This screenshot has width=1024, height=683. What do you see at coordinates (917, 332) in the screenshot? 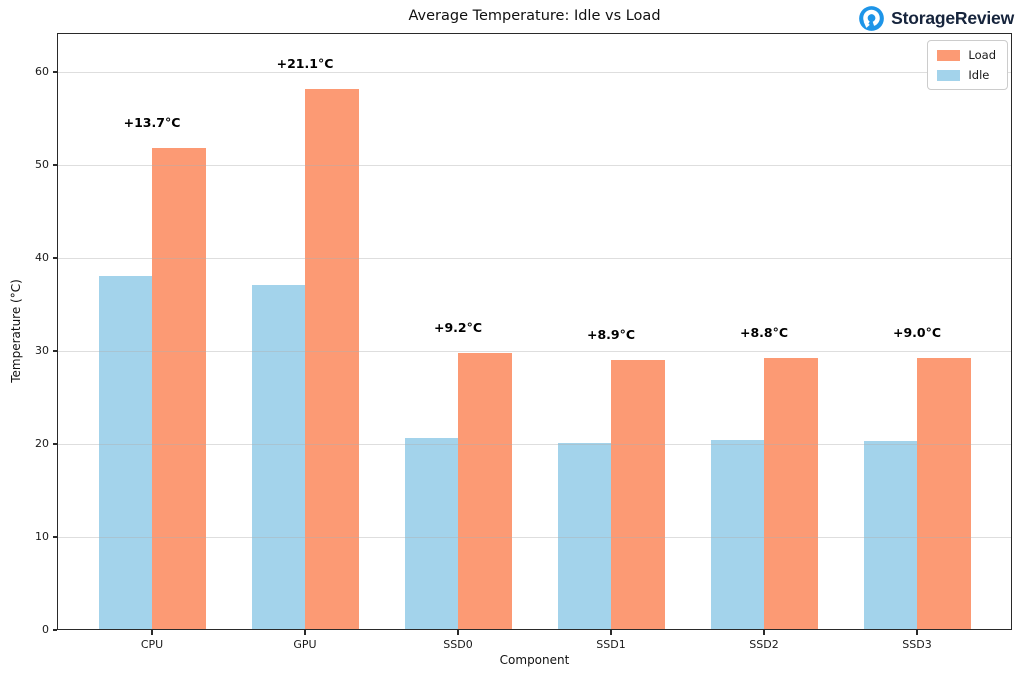
I see `delta-annotation-ssd3: +9.0°C` at bounding box center [917, 332].